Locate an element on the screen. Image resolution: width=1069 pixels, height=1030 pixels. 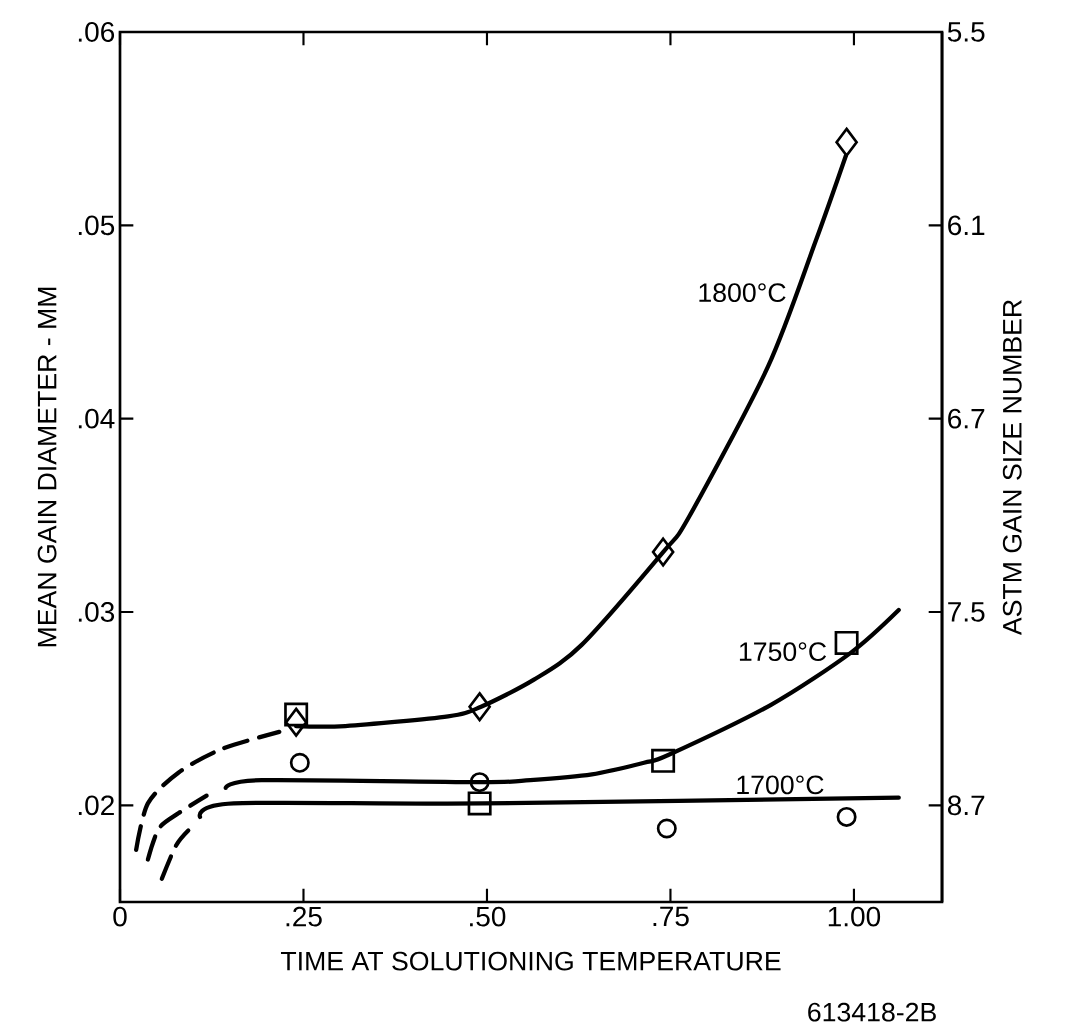
x-tick-label: .25 is located at coordinates (304, 916).